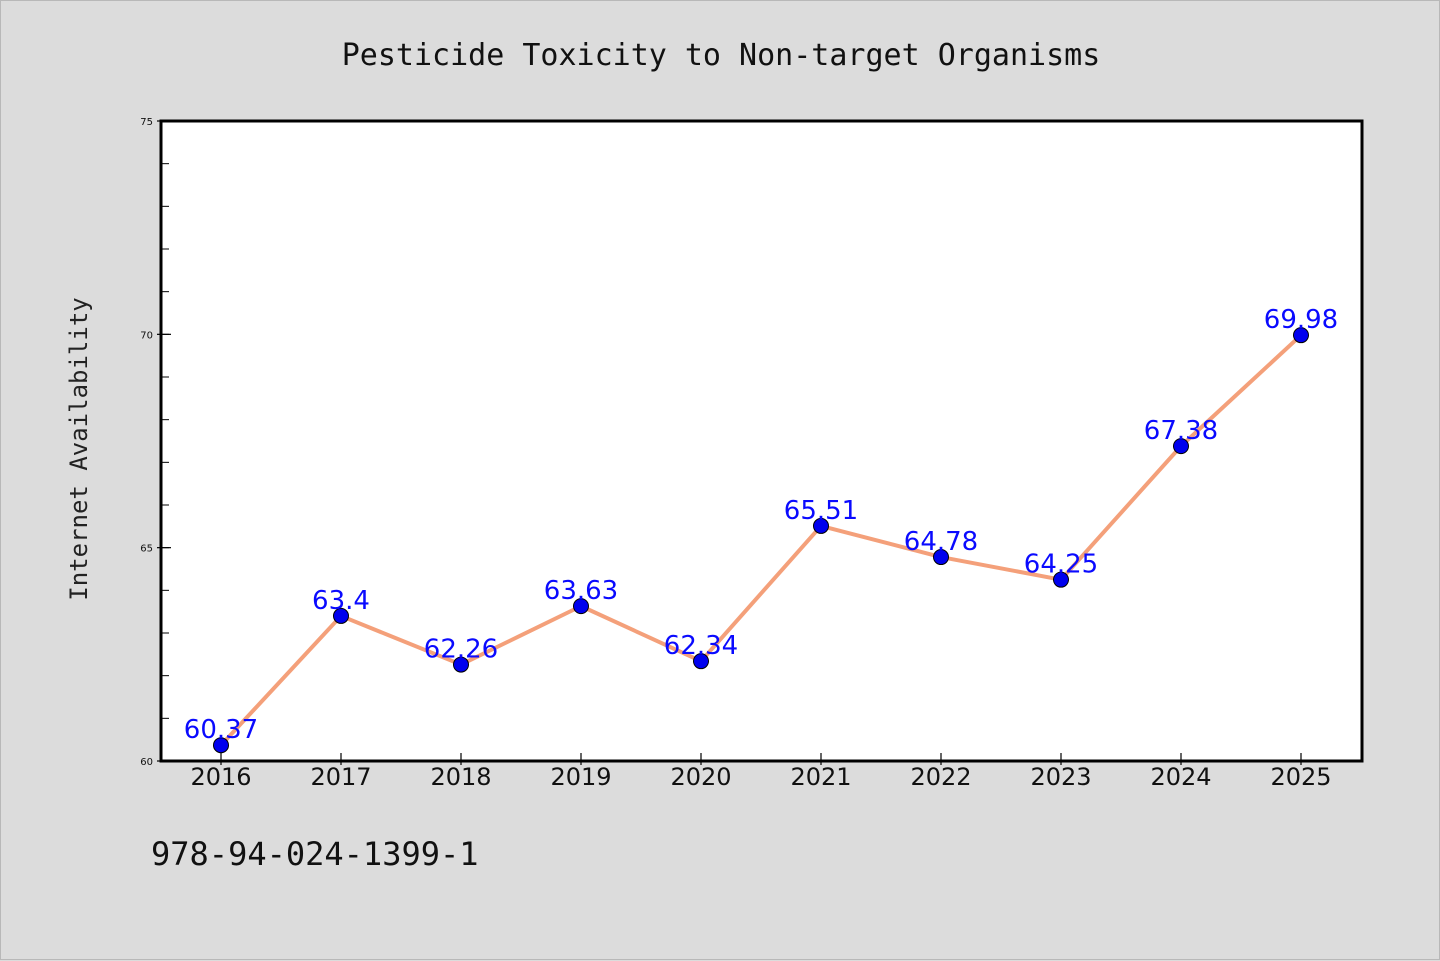 The height and width of the screenshot is (961, 1440). I want to click on x-tick-label-5: 2021, so click(820, 777).